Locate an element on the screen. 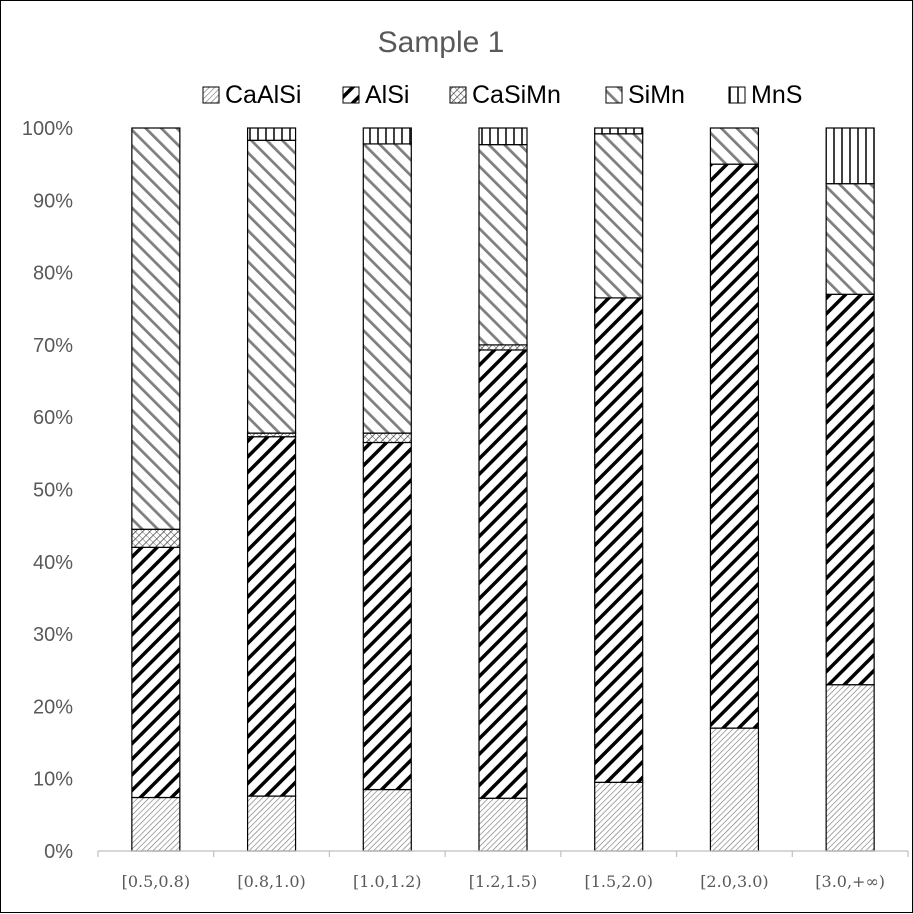 Image resolution: width=913 pixels, height=914 pixels. y-tick-label: 90% is located at coordinates (53, 201).